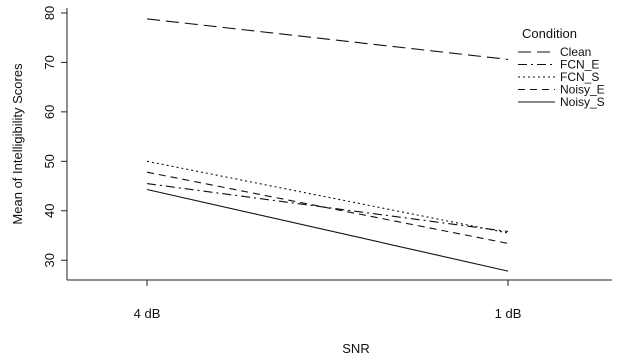 The height and width of the screenshot is (360, 621). I want to click on legend-label: FCN_E, so click(579, 65).